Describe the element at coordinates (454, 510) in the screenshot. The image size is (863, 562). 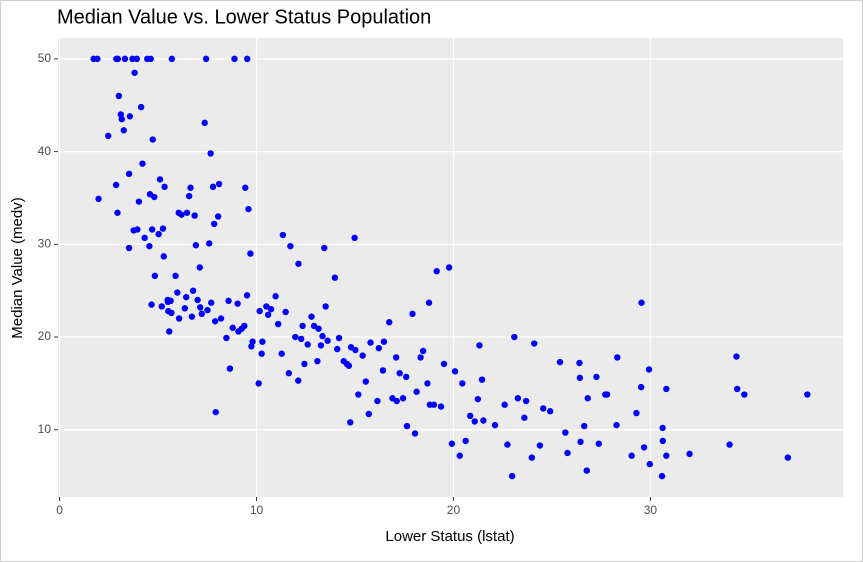
I see `x-tick-label: 20` at that location.